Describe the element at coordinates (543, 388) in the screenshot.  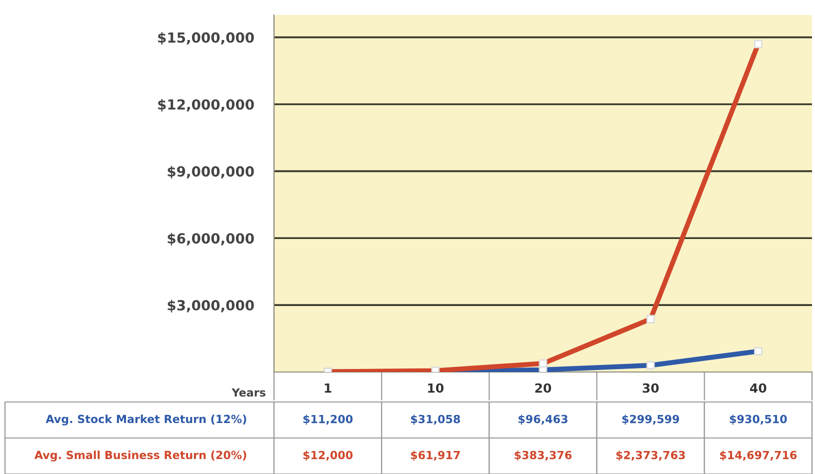
I see `x-tick-label: 20` at that location.